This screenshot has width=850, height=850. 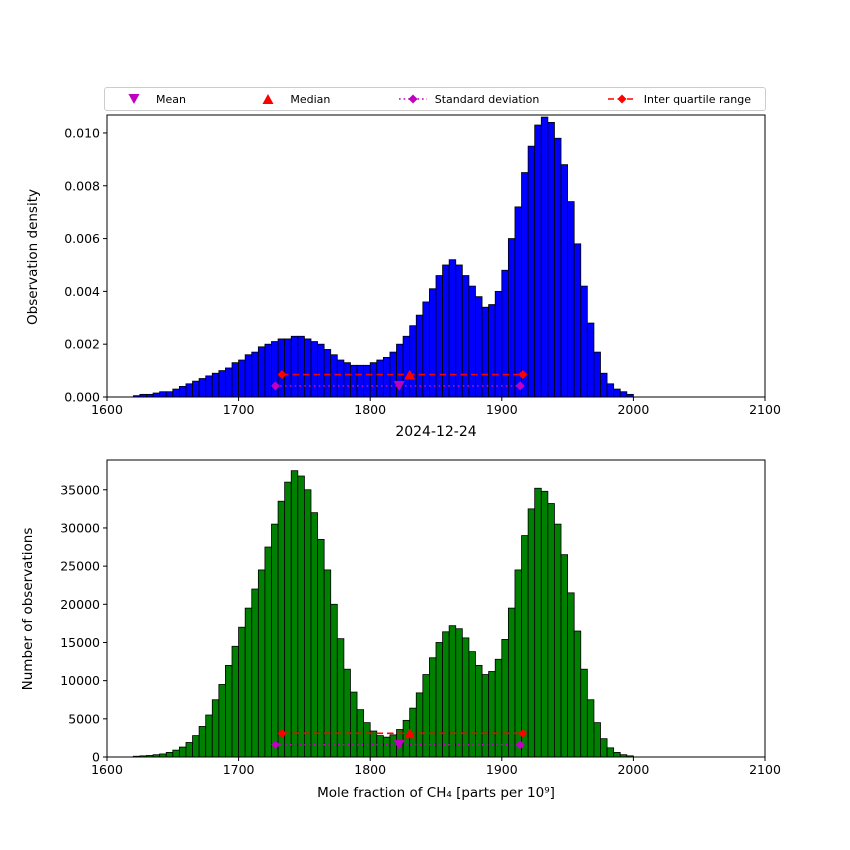 I want to click on mean-marker, so click(x=399, y=385).